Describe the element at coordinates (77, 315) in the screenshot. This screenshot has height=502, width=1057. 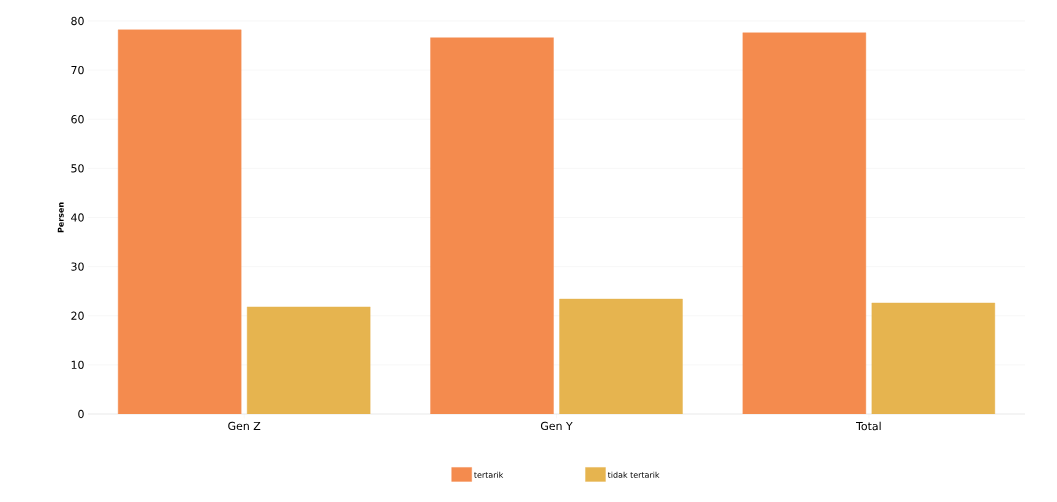
I see `y-tick-label: 20` at that location.